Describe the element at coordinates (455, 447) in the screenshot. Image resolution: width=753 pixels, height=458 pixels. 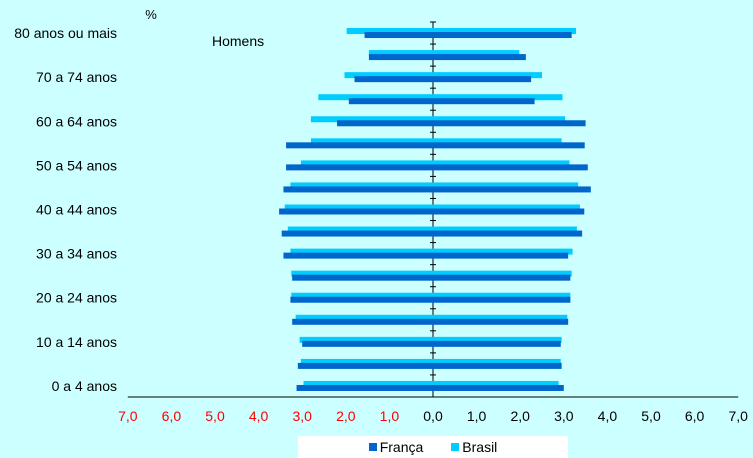
I see `legend-swatch-brasil` at that location.